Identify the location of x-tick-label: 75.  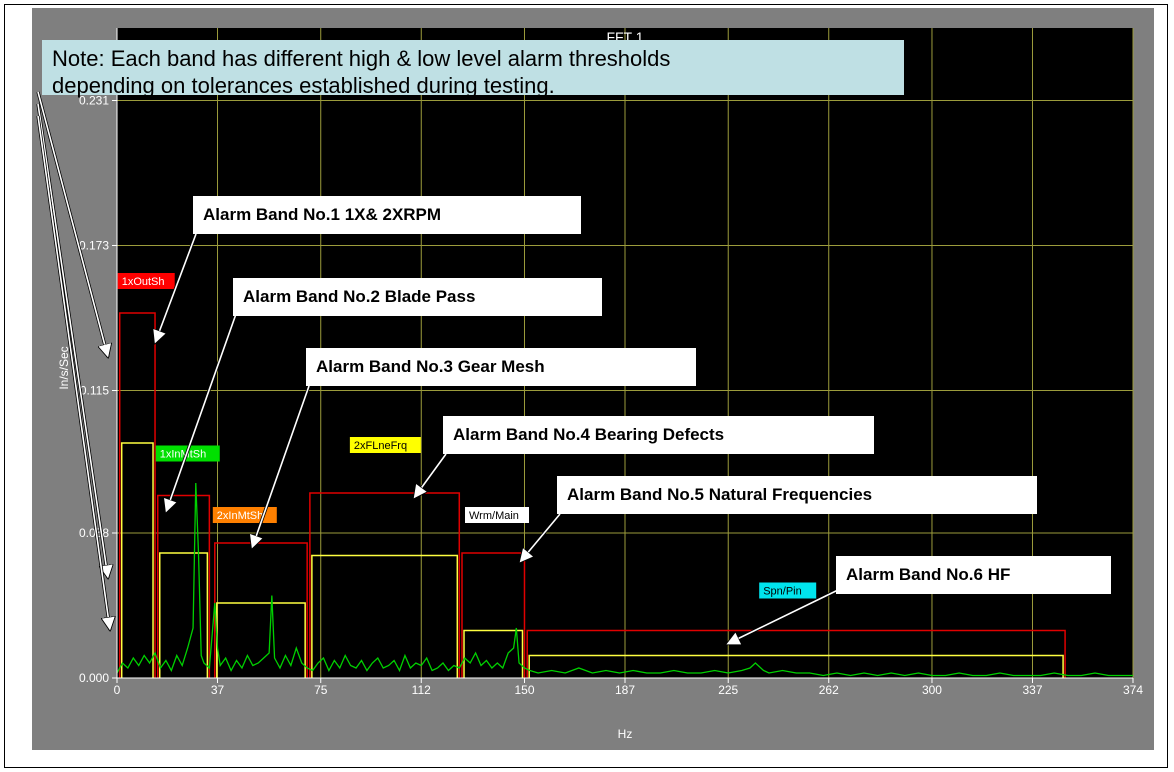
(321, 690).